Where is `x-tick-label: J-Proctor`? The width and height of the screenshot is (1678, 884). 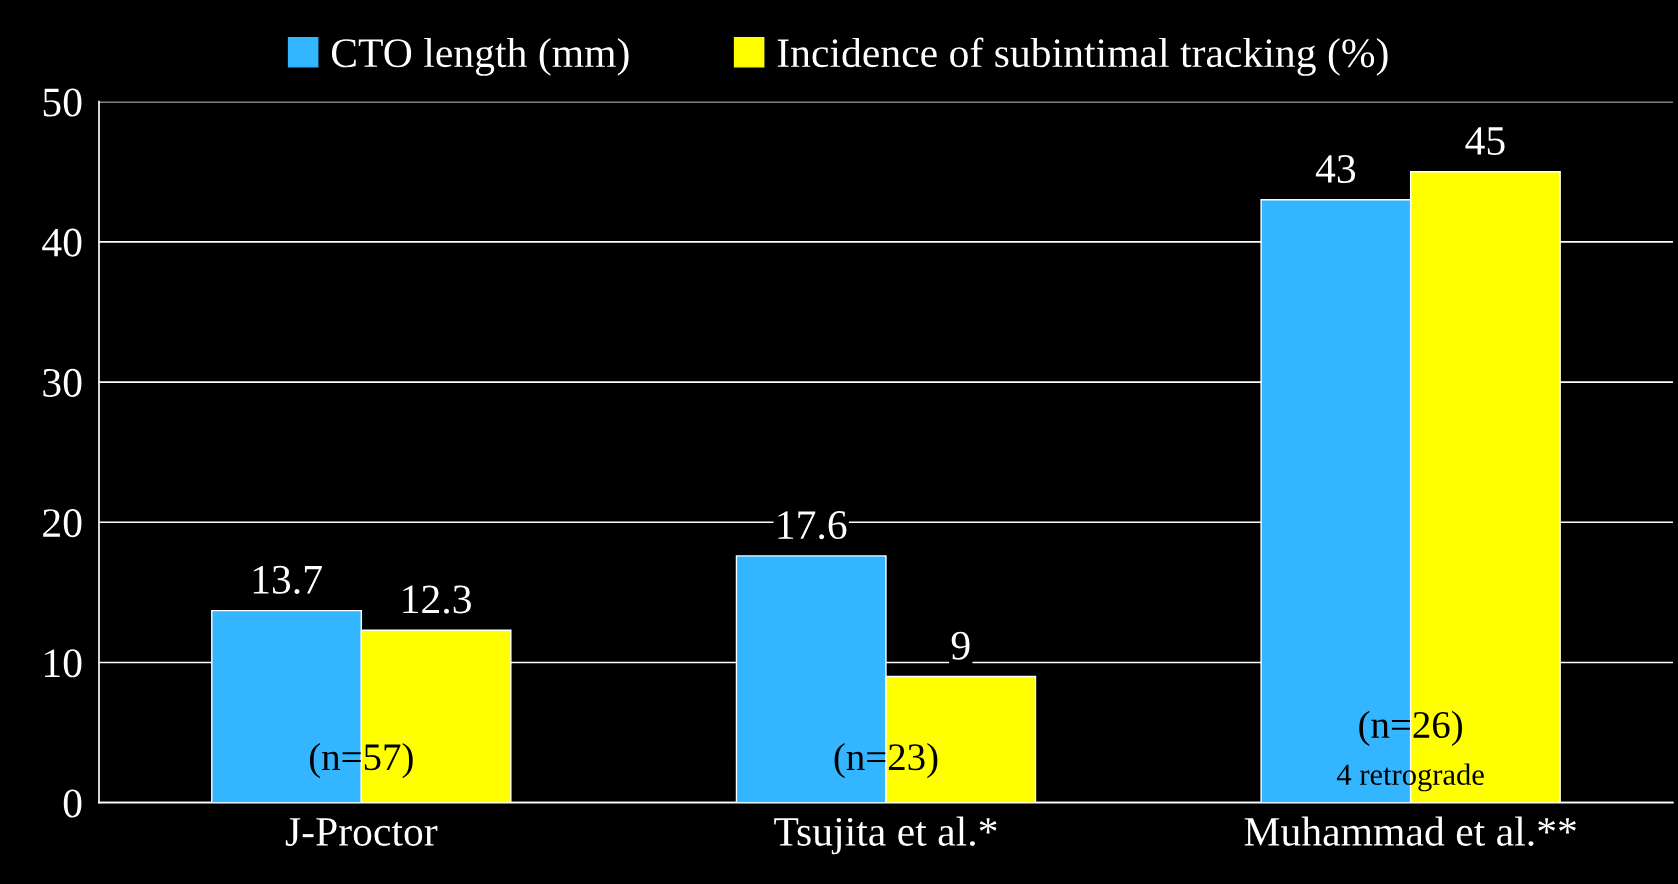
x-tick-label: J-Proctor is located at coordinates (361, 832).